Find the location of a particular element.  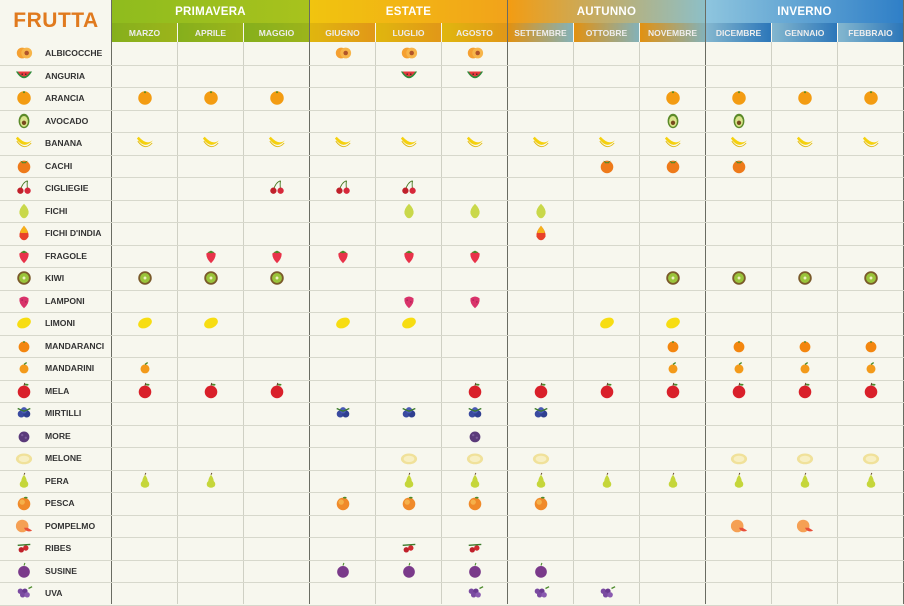

season-header: PRIMAVERA is located at coordinates (210, 11).